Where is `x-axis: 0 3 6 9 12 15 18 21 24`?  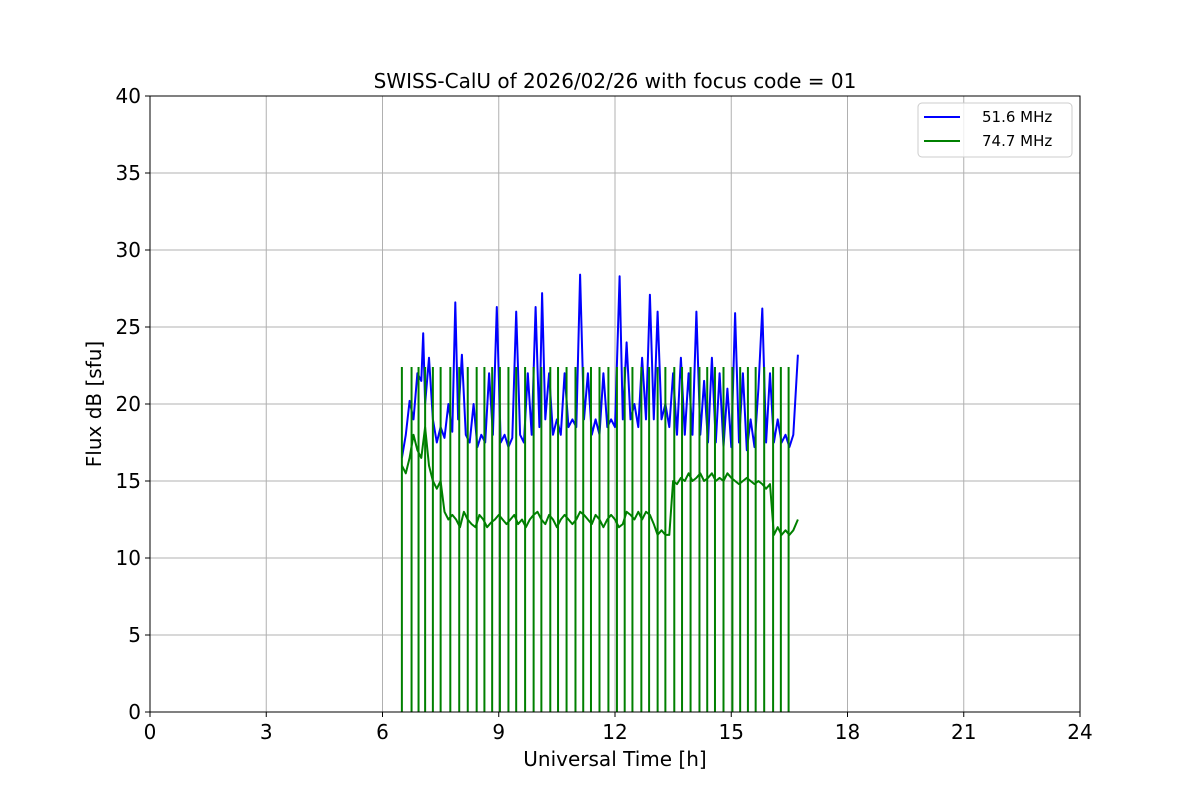
x-axis: 0 3 6 9 12 15 18 21 24 is located at coordinates (618, 728).